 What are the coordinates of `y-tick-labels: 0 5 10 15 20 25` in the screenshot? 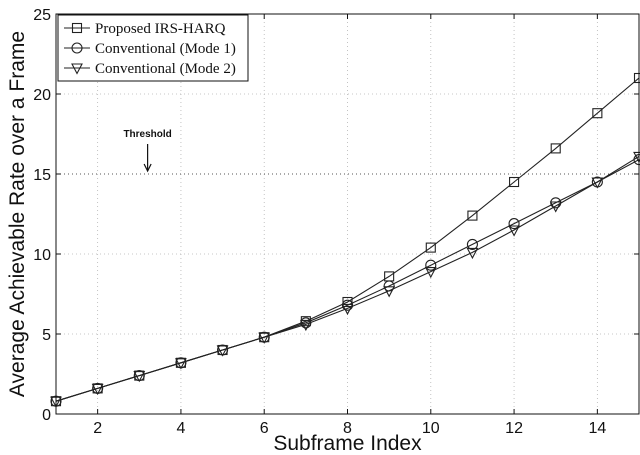 It's located at (42, 215).